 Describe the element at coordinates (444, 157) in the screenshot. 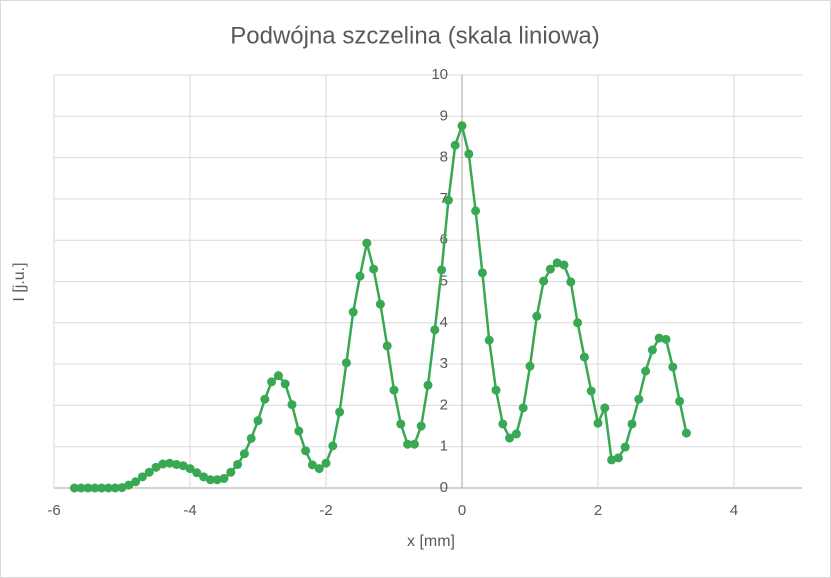

I see `y-tick-label: 8` at that location.